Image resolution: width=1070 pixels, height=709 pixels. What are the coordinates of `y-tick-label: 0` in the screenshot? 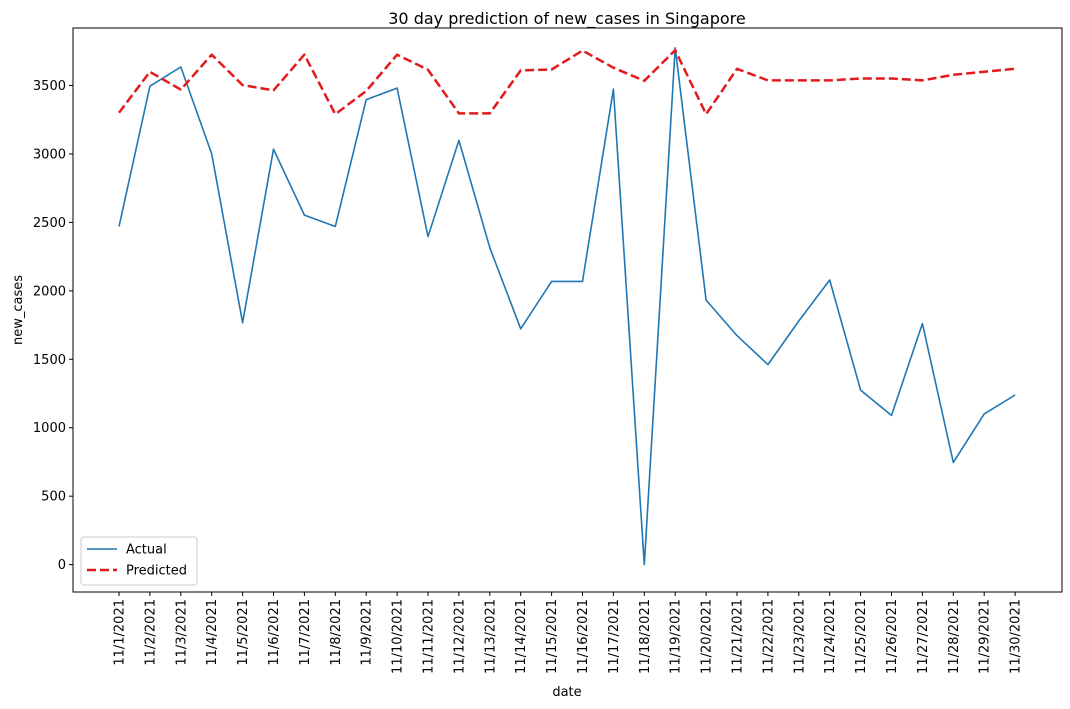 It's located at (62, 565).